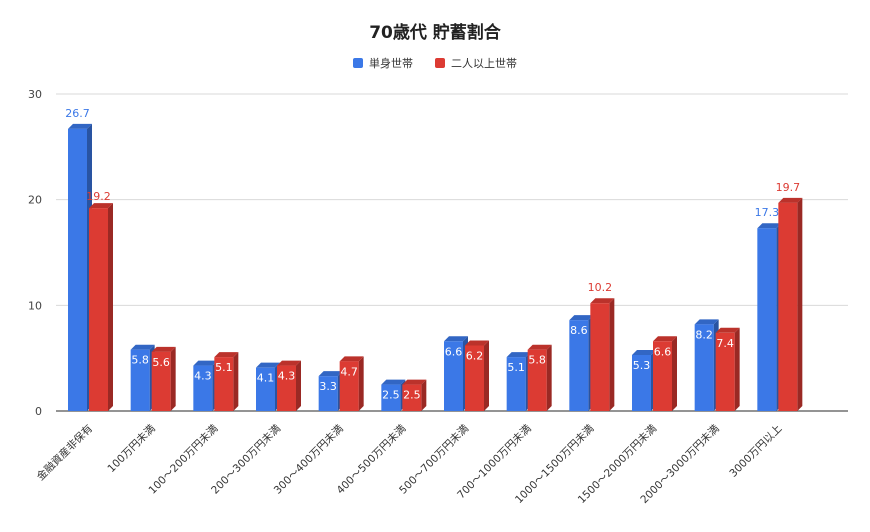 This screenshot has height=532, width=870. What do you see at coordinates (704, 334) in the screenshot?
I see `data-label: 8.2` at bounding box center [704, 334].